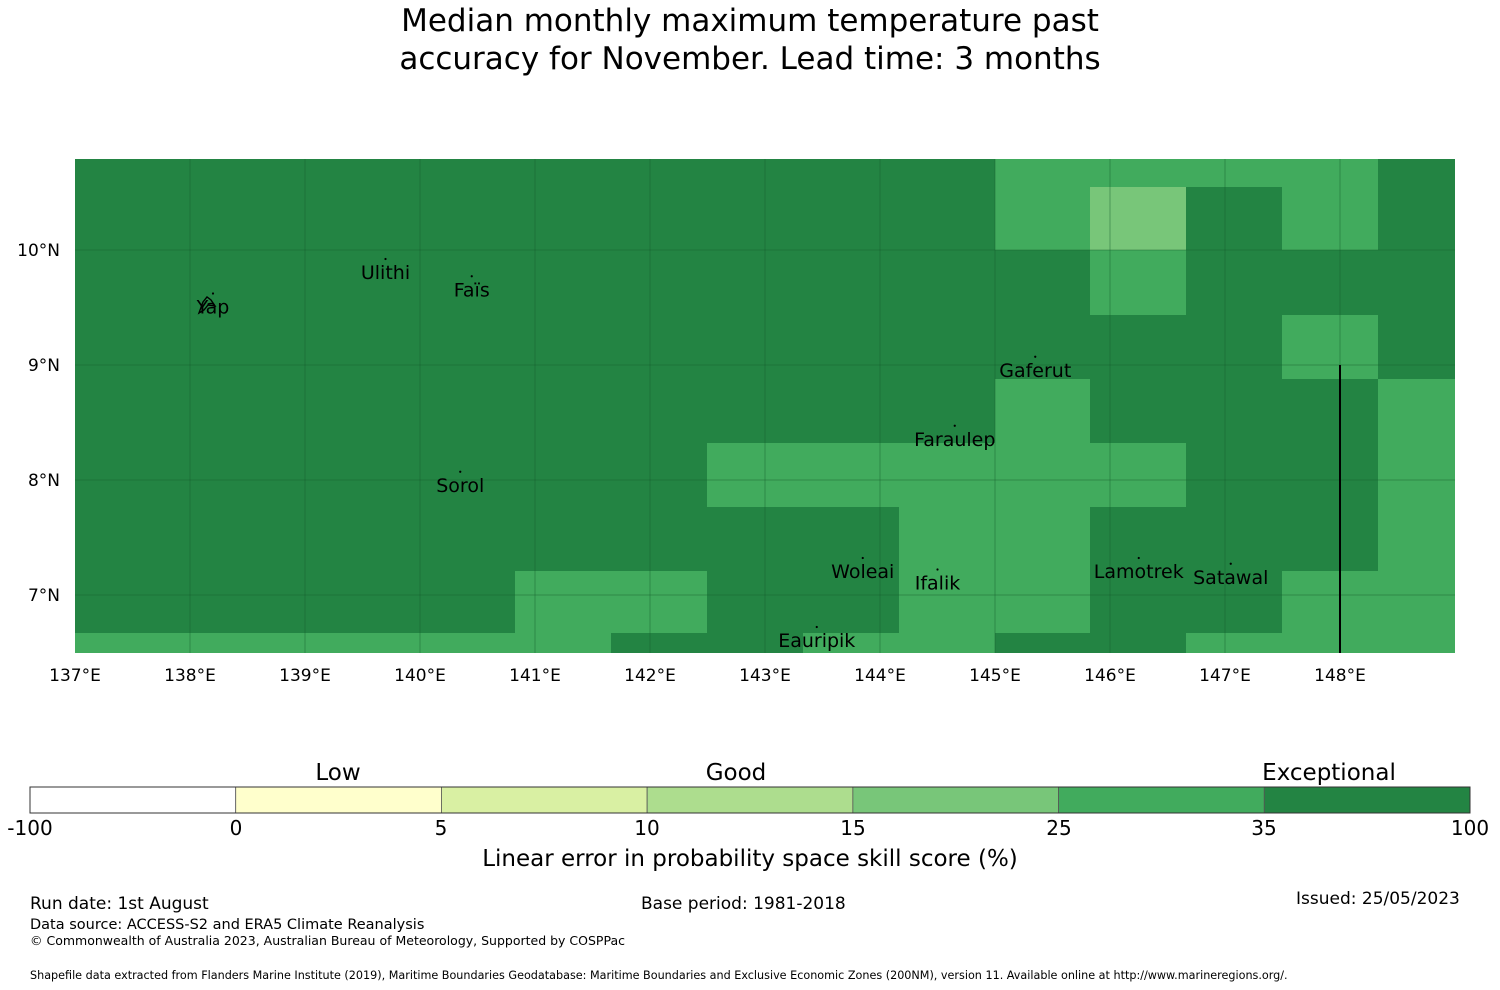 This screenshot has width=1500, height=990. Describe the element at coordinates (441, 828) in the screenshot. I see `colorbar-tick-label: 5` at that location.